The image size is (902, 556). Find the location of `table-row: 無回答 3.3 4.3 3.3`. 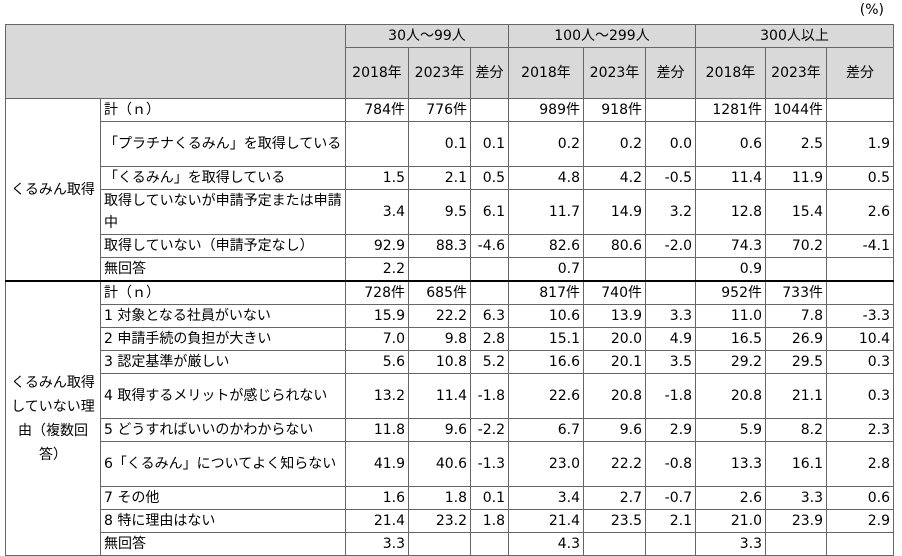

table-row: 無回答 3.3 4.3 3.3 is located at coordinates (450, 544).